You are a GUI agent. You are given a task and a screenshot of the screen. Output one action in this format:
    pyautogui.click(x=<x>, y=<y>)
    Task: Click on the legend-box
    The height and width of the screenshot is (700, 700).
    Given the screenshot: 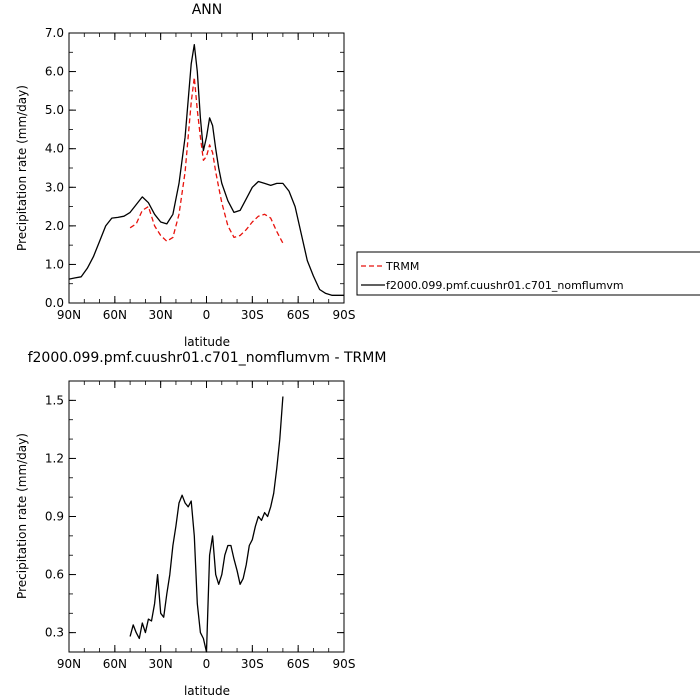 What is the action you would take?
    pyautogui.click(x=528, y=273)
    